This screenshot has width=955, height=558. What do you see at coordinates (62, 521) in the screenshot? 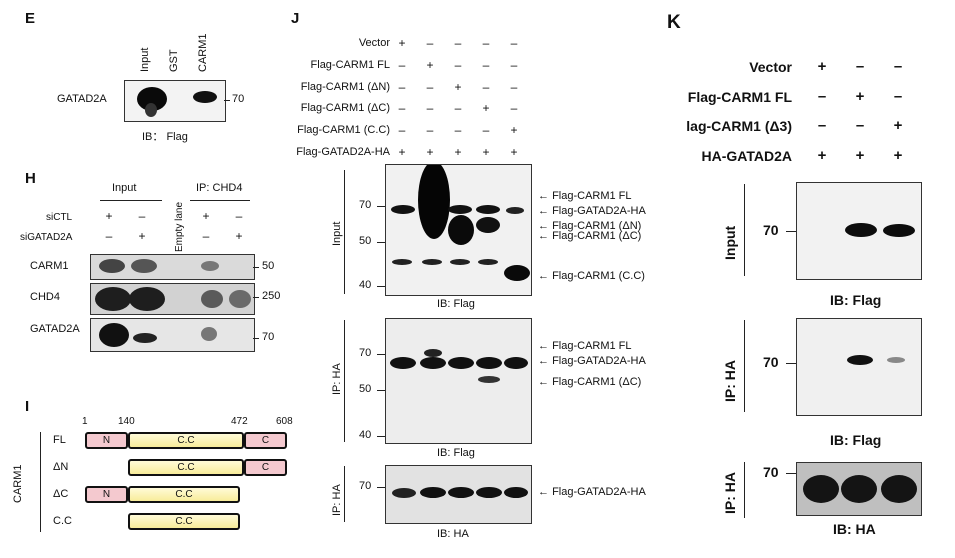
I see `construct-label: C.C` at bounding box center [62, 521].